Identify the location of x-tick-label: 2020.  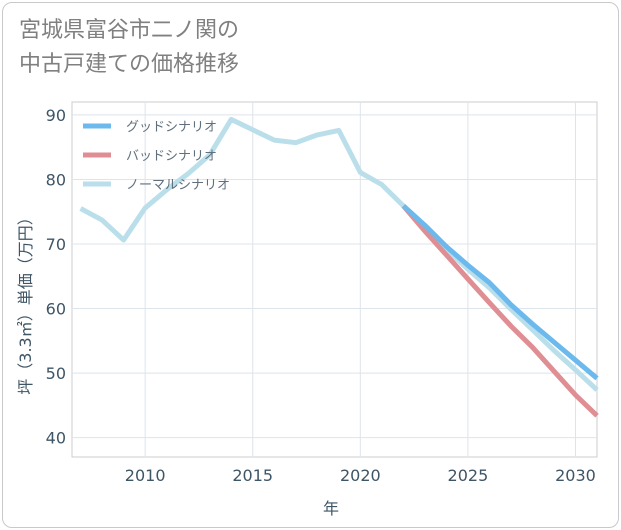
(360, 475).